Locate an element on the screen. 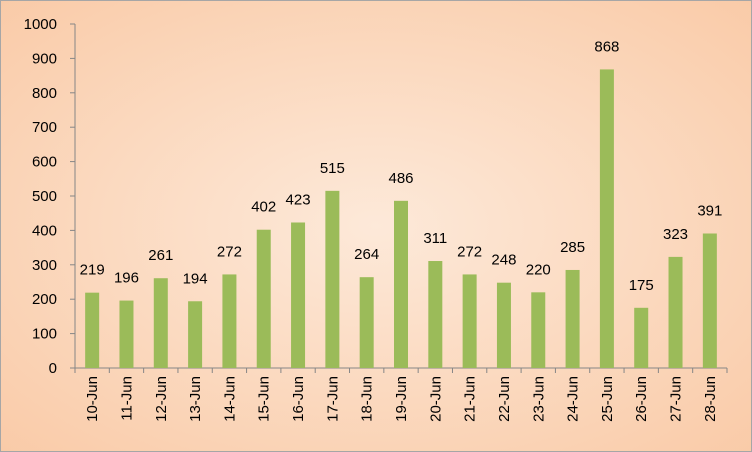 This screenshot has height=452, width=752. data-label: 220 is located at coordinates (538, 269).